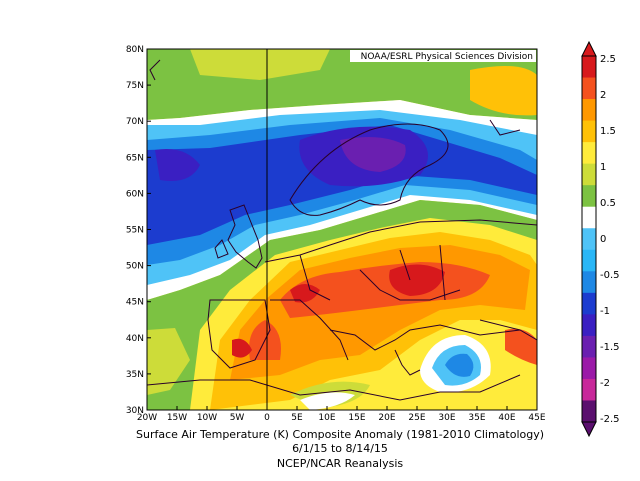 The height and width of the screenshot is (481, 640). I want to click on lon-tick-label: 40E, so click(506, 418).